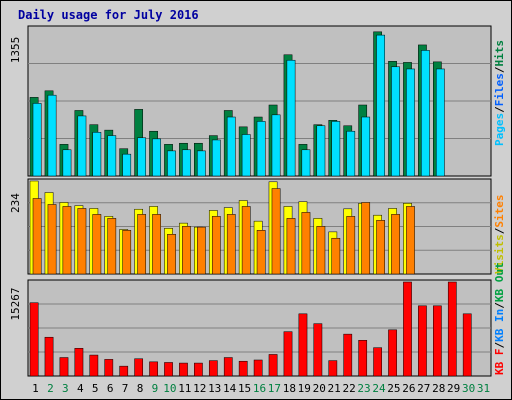 The image size is (512, 400). What do you see at coordinates (140, 388) in the screenshot?
I see `x-tick-label: 8` at bounding box center [140, 388].